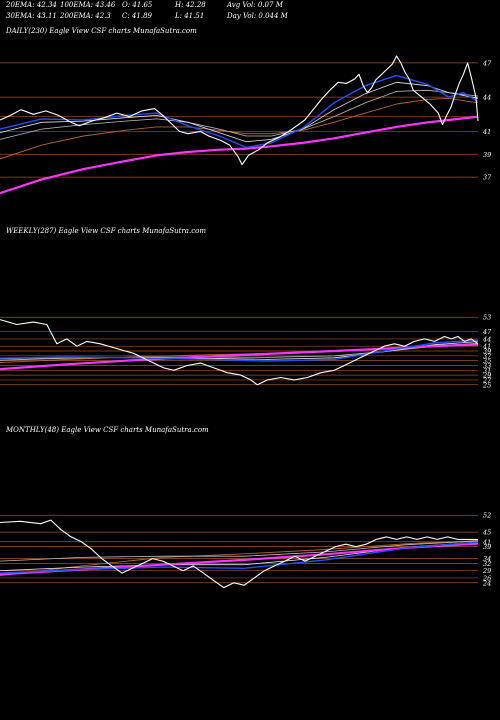 This screenshot has width=500, height=720. What do you see at coordinates (486, 132) in the screenshot?
I see `daily-ytick-2: 41` at bounding box center [486, 132].